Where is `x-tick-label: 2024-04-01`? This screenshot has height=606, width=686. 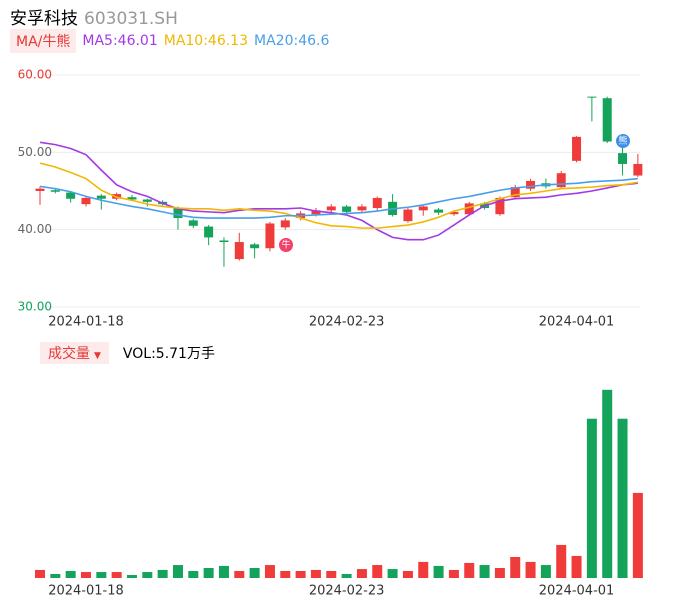 x-tick-label: 2024-04-01 is located at coordinates (577, 322).